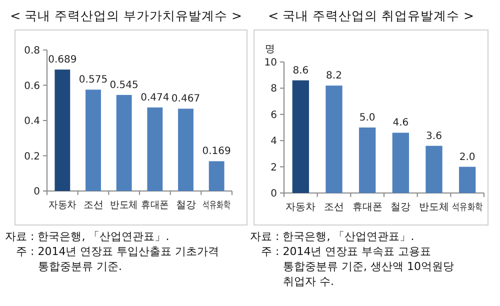  What do you see at coordinates (185, 99) in the screenshot?
I see `data-label: 0.467` at bounding box center [185, 99].